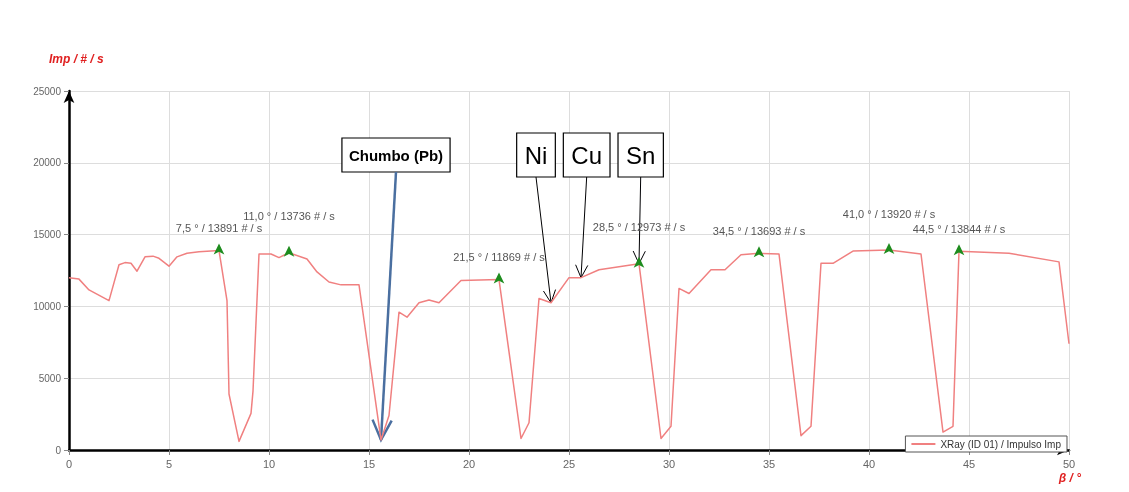  Describe the element at coordinates (369, 463) in the screenshot. I see `x-tick-label: 15` at that location.